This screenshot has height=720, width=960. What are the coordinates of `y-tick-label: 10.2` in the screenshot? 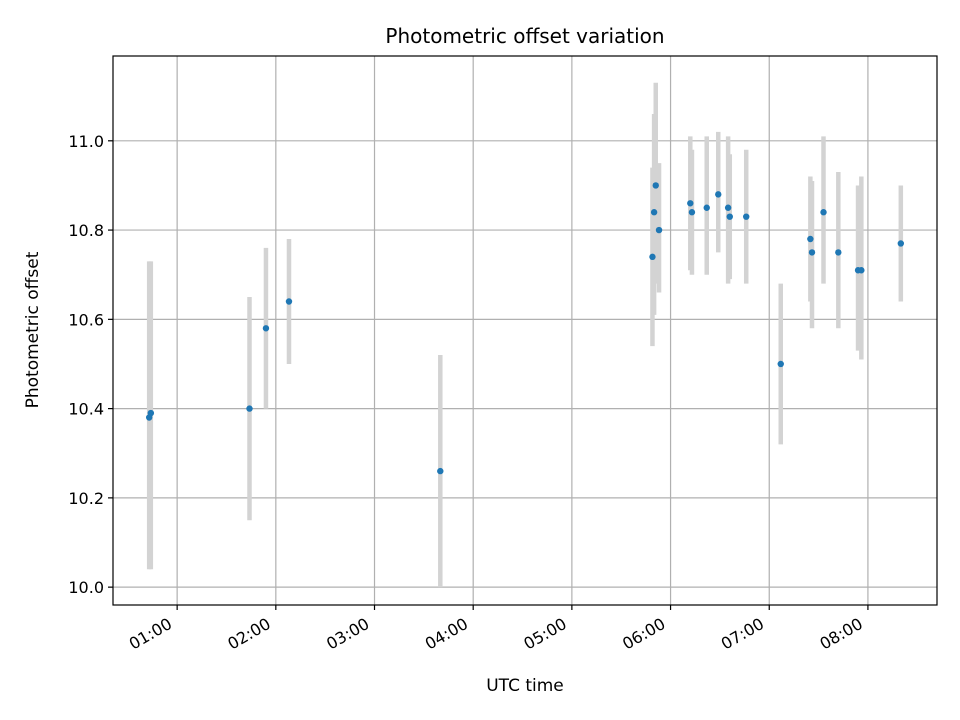 It's located at (86, 498).